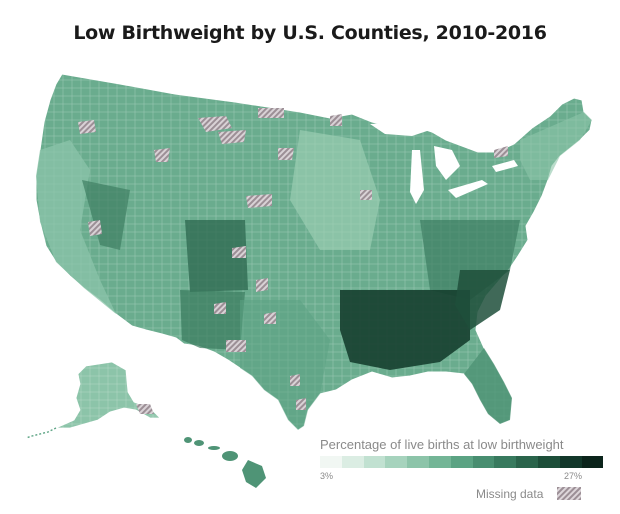 The width and height of the screenshot is (620, 514). I want to click on legend-max-label: 27%, so click(572, 476).